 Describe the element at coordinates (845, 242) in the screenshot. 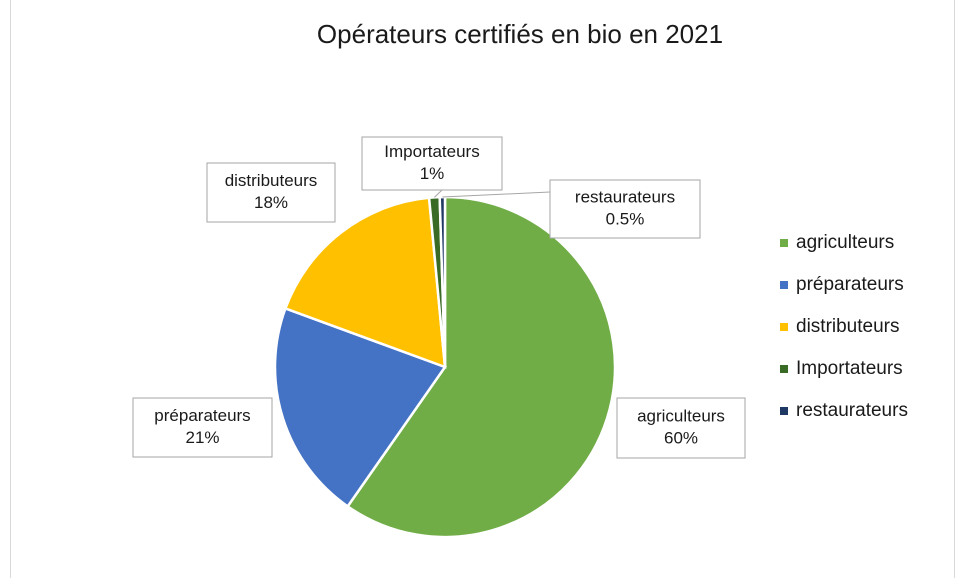

I see `legend-label: agriculteurs` at that location.